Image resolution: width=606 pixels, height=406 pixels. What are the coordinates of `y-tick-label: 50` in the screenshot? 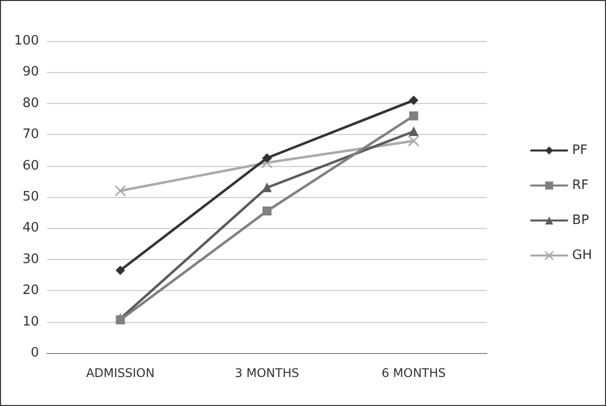 It's located at (30, 197).